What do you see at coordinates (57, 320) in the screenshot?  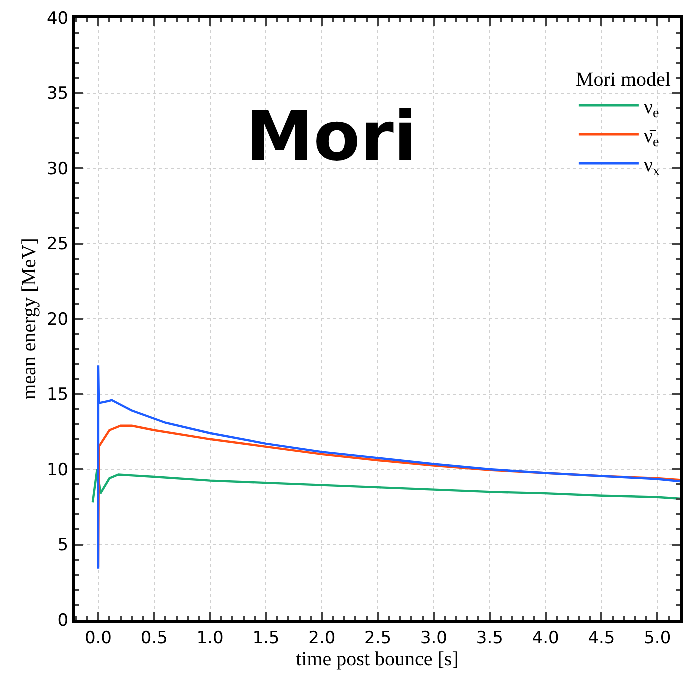 I see `y-tick-label: 20` at bounding box center [57, 320].